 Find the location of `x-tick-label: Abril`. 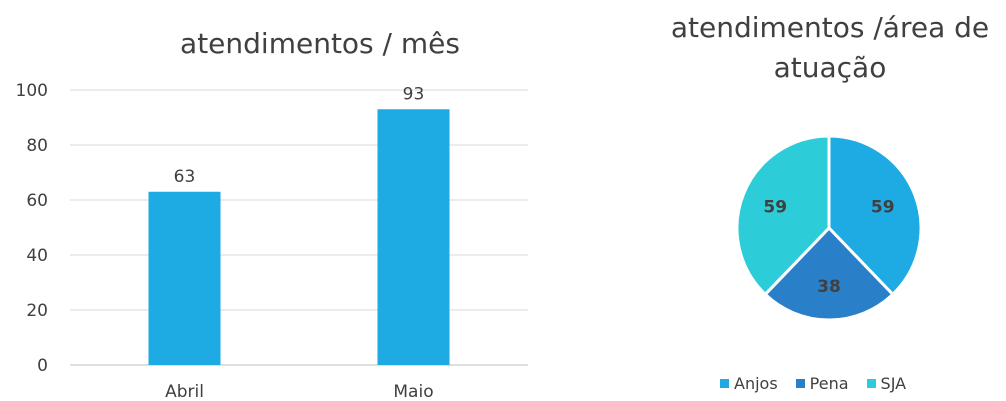

x-tick-label: Abril is located at coordinates (184, 391).